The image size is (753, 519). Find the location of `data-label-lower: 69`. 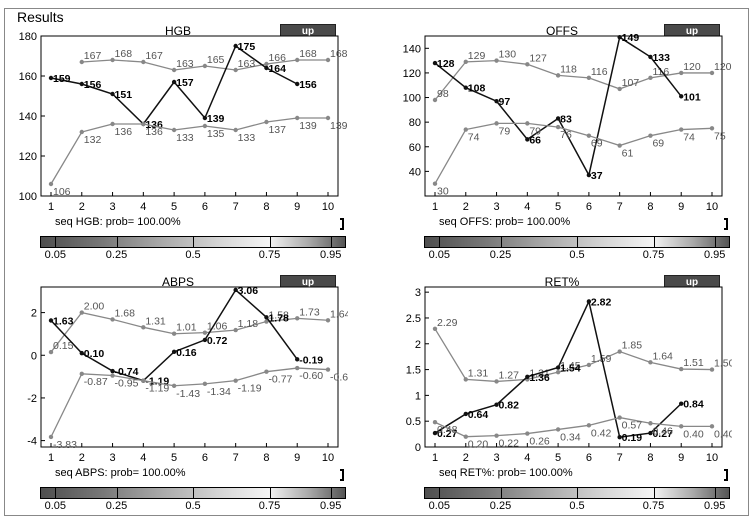

data-label-lower: 69 is located at coordinates (597, 144).